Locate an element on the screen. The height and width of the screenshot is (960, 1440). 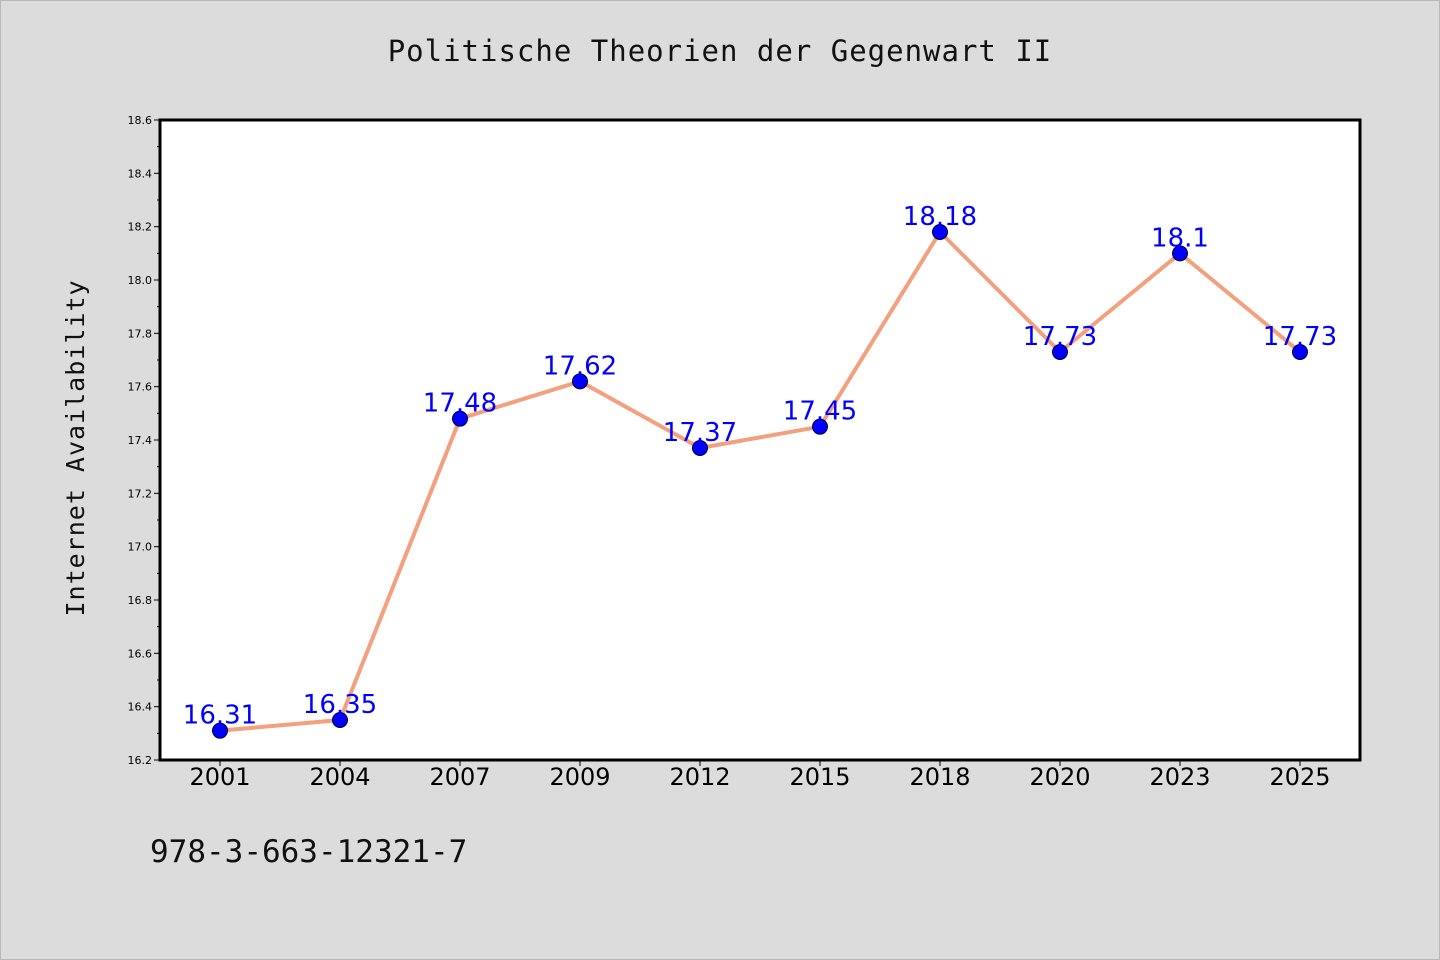
x-axis-ticks: 2001 2004 2007 2009 2012 2015 2018 2020 2023 2025 is located at coordinates (760, 775).